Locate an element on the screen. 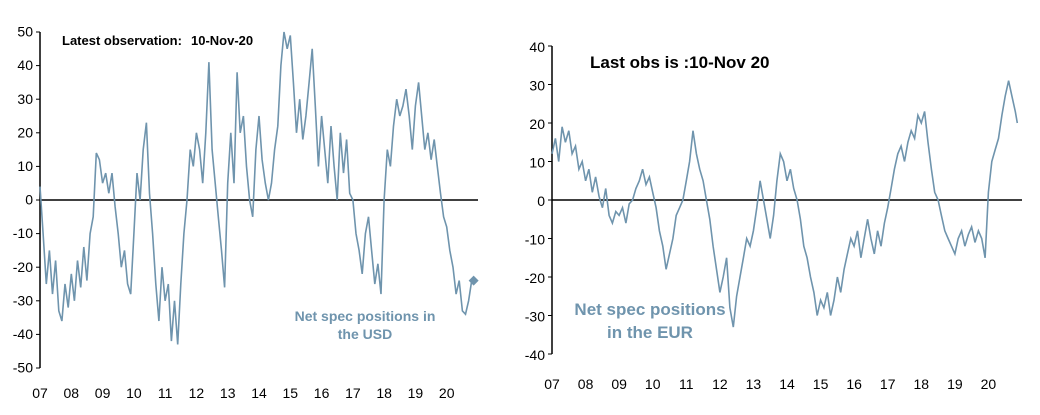 The height and width of the screenshot is (415, 1040). eur-x-tick-label: 08 is located at coordinates (586, 384).